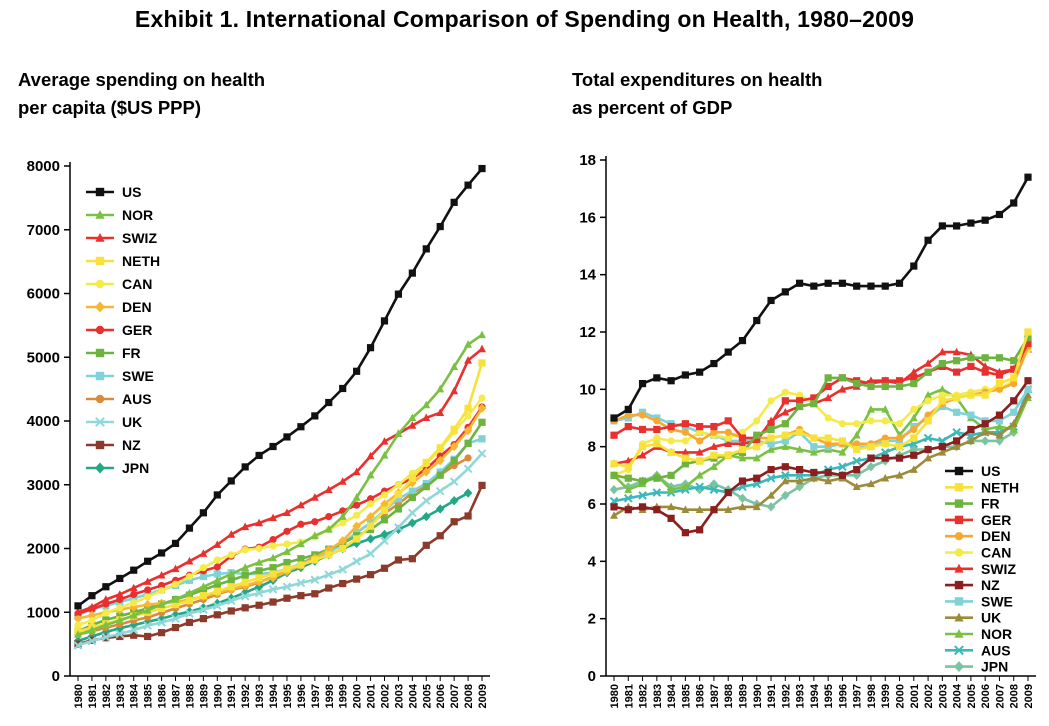 Image resolution: width=1049 pixels, height=726 pixels. I want to click on y-tick-label: 4000, so click(43, 421).